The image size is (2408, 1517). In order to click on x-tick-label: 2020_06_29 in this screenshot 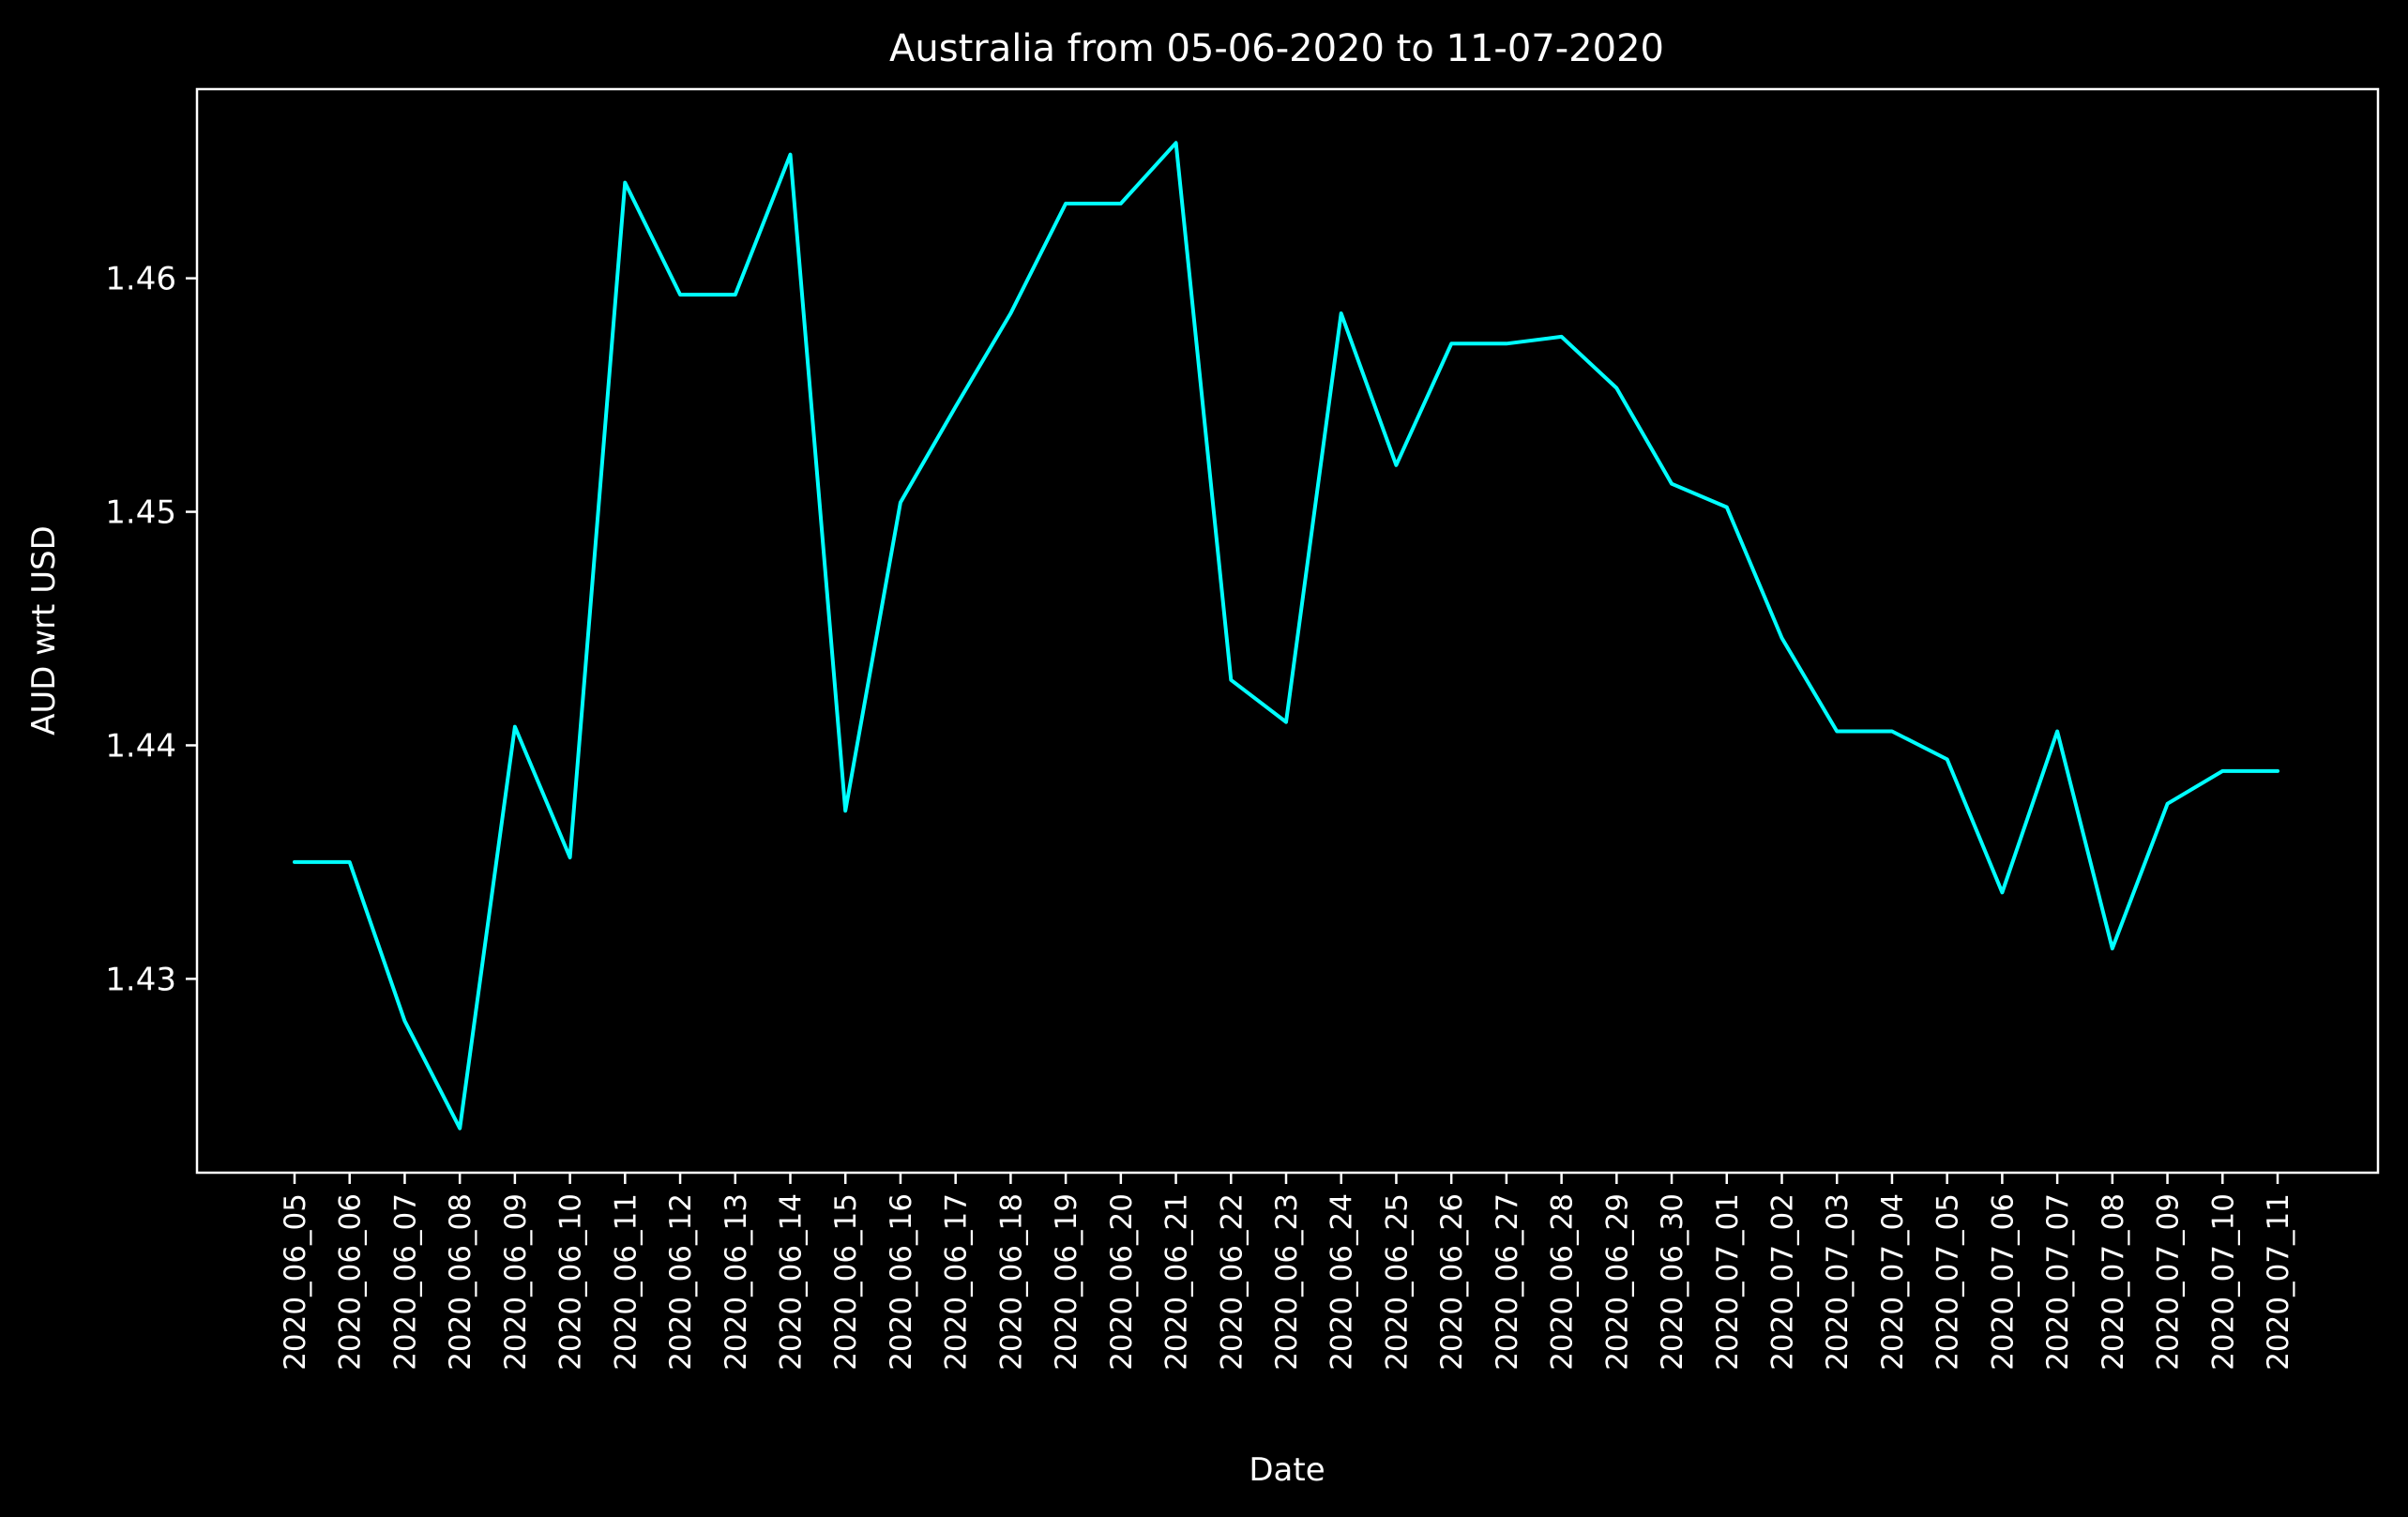, I will do `click(1617, 1282)`.